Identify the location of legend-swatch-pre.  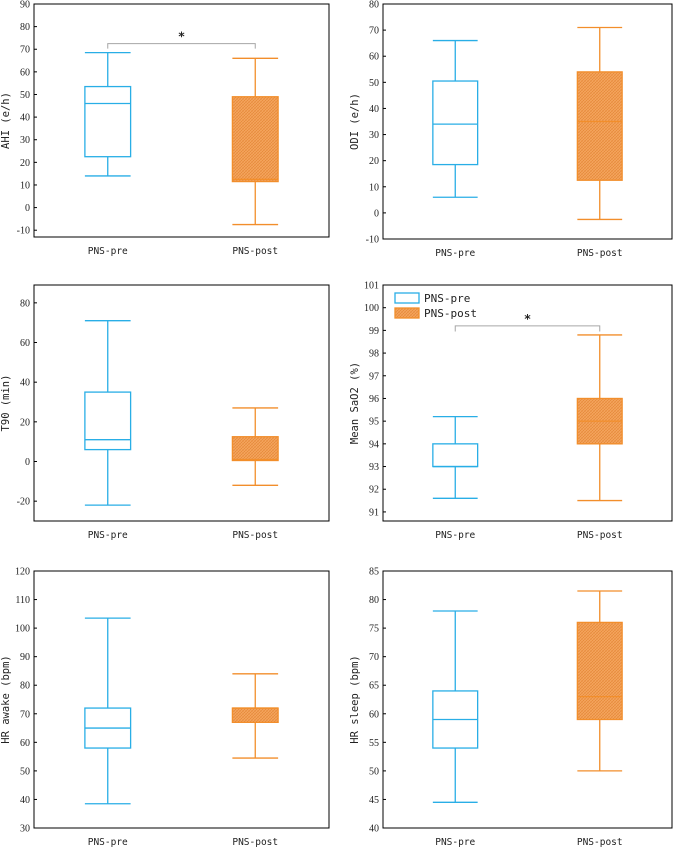
(407, 298).